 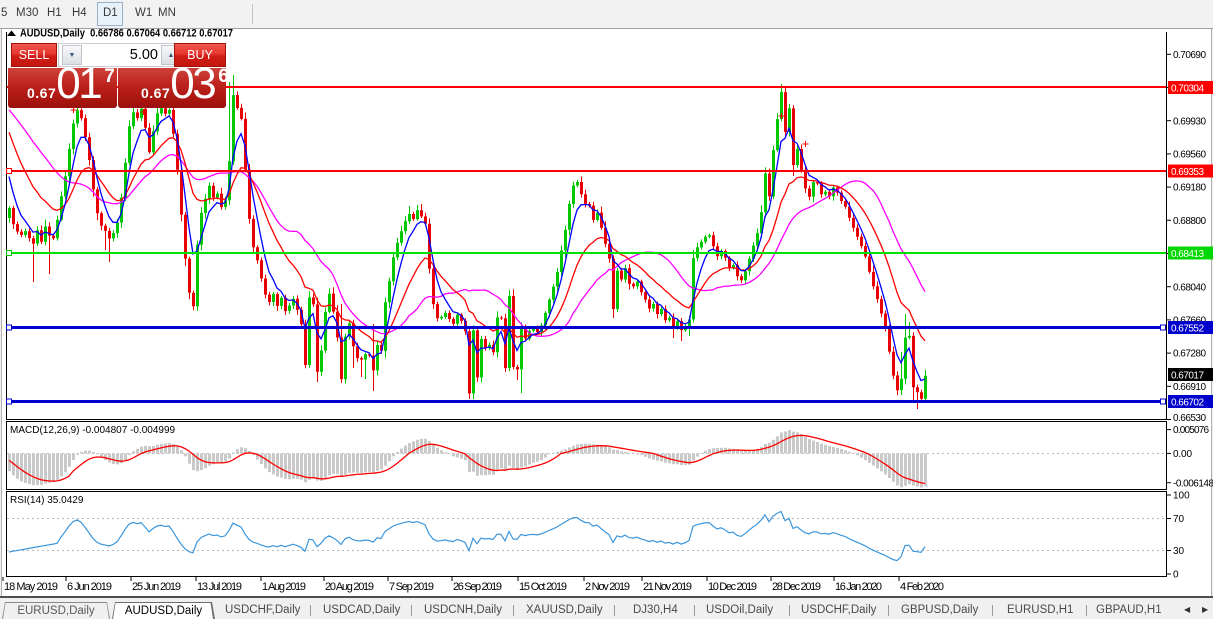 What do you see at coordinates (411, 587) in the screenshot?
I see `svg-text: 7 Sep 2019` at bounding box center [411, 587].